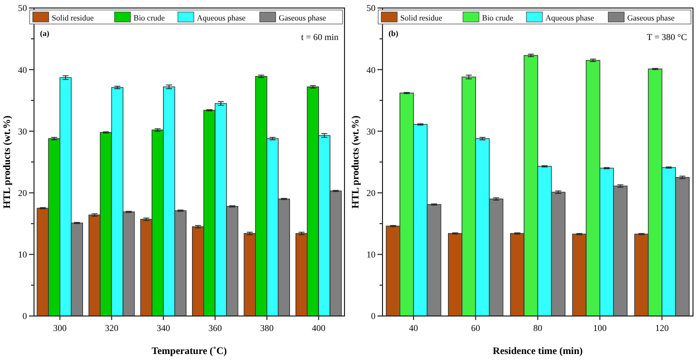 The image size is (697, 362). I want to click on x-tick-label: 100, so click(600, 328).